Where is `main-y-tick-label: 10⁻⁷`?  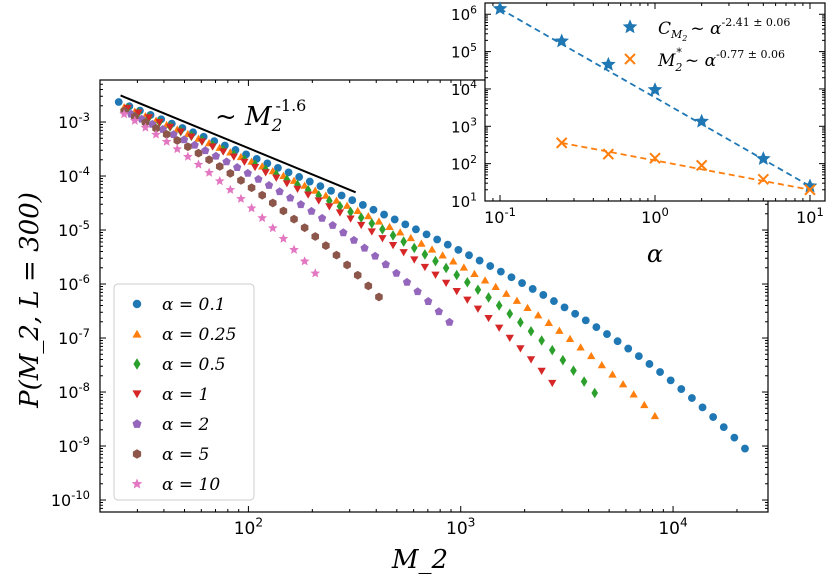 main-y-tick-label: 10⁻⁷ is located at coordinates (74, 337).